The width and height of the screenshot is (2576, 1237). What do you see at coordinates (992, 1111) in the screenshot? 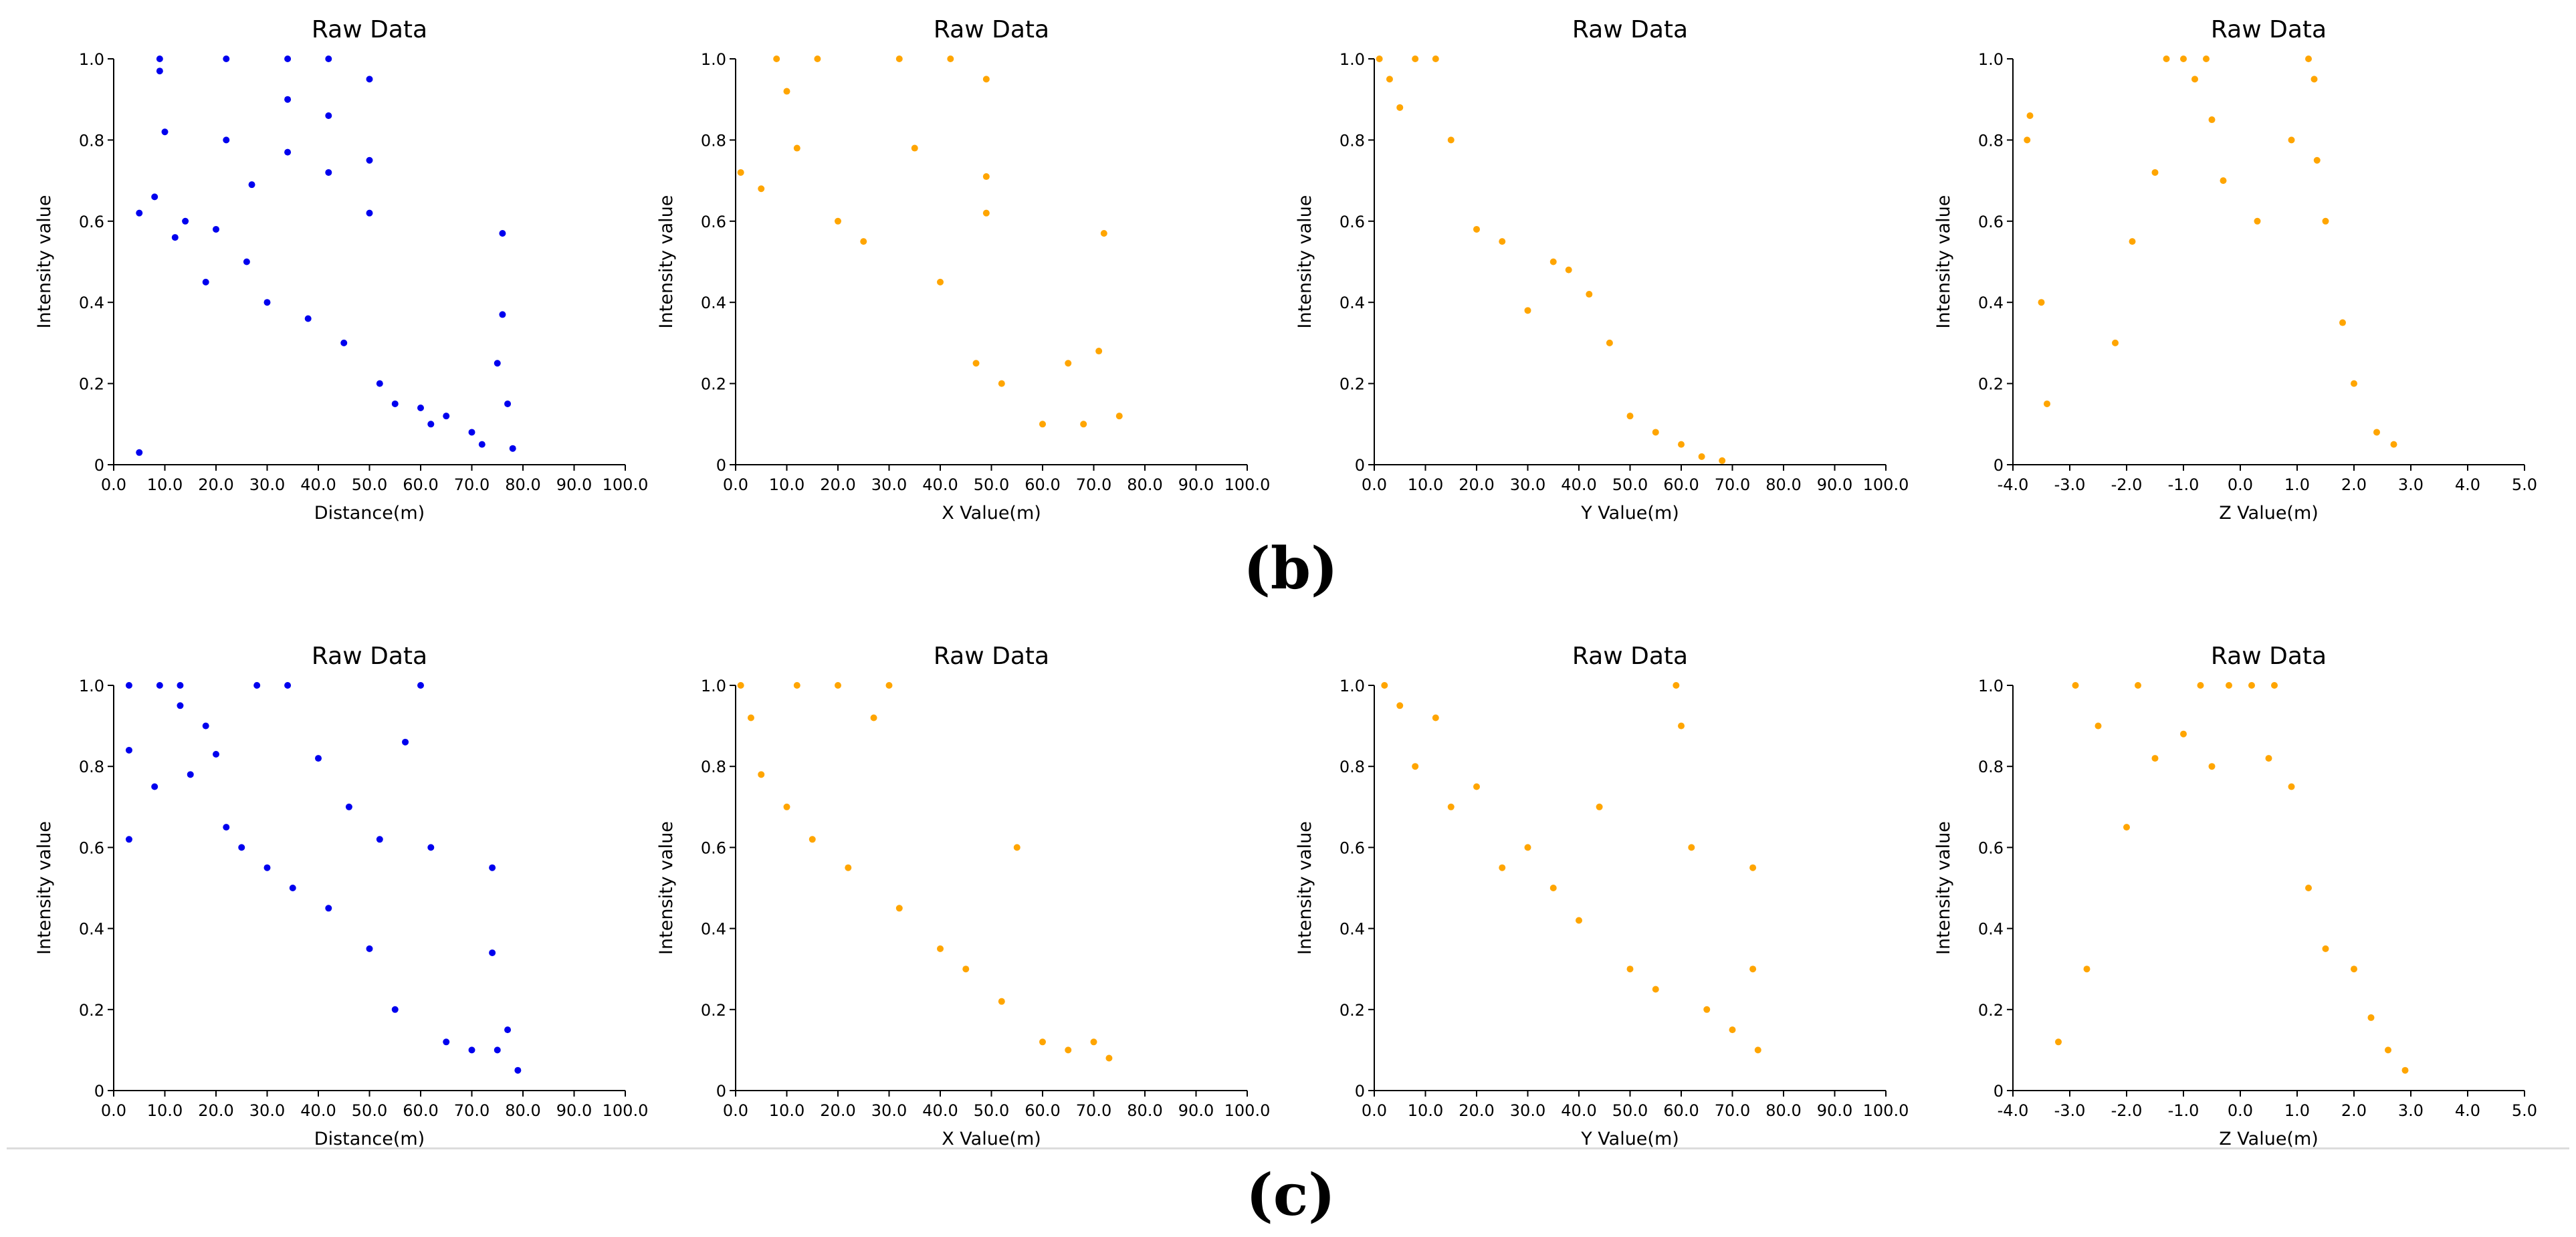
I see `x-tick-label-c2: 50.0` at bounding box center [992, 1111].